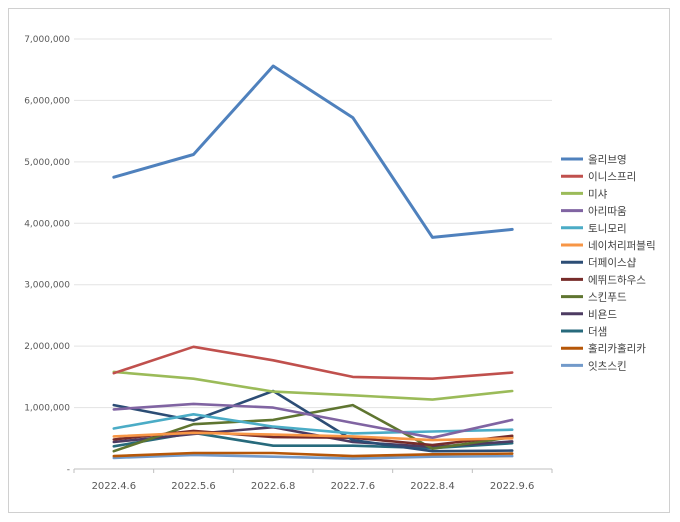 The height and width of the screenshot is (522, 680). What do you see at coordinates (622, 246) in the screenshot?
I see `legend-label: 네이처리퍼블릭` at bounding box center [622, 246].